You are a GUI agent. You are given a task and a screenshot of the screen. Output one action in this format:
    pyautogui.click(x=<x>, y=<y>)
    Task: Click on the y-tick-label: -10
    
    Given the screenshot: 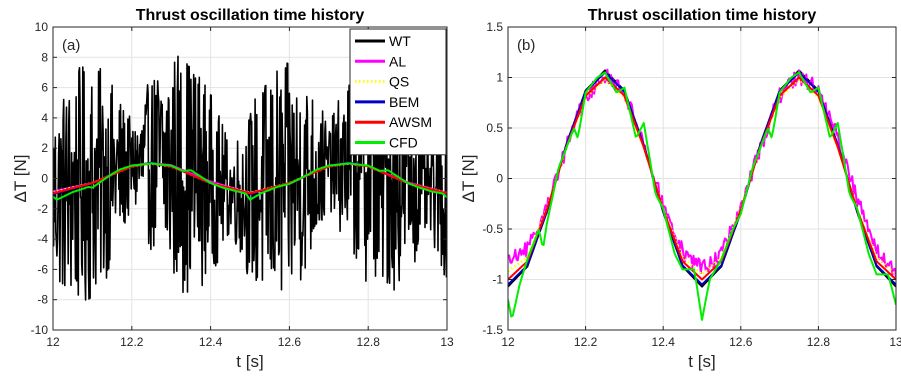 What is the action you would take?
    pyautogui.click(x=40, y=330)
    